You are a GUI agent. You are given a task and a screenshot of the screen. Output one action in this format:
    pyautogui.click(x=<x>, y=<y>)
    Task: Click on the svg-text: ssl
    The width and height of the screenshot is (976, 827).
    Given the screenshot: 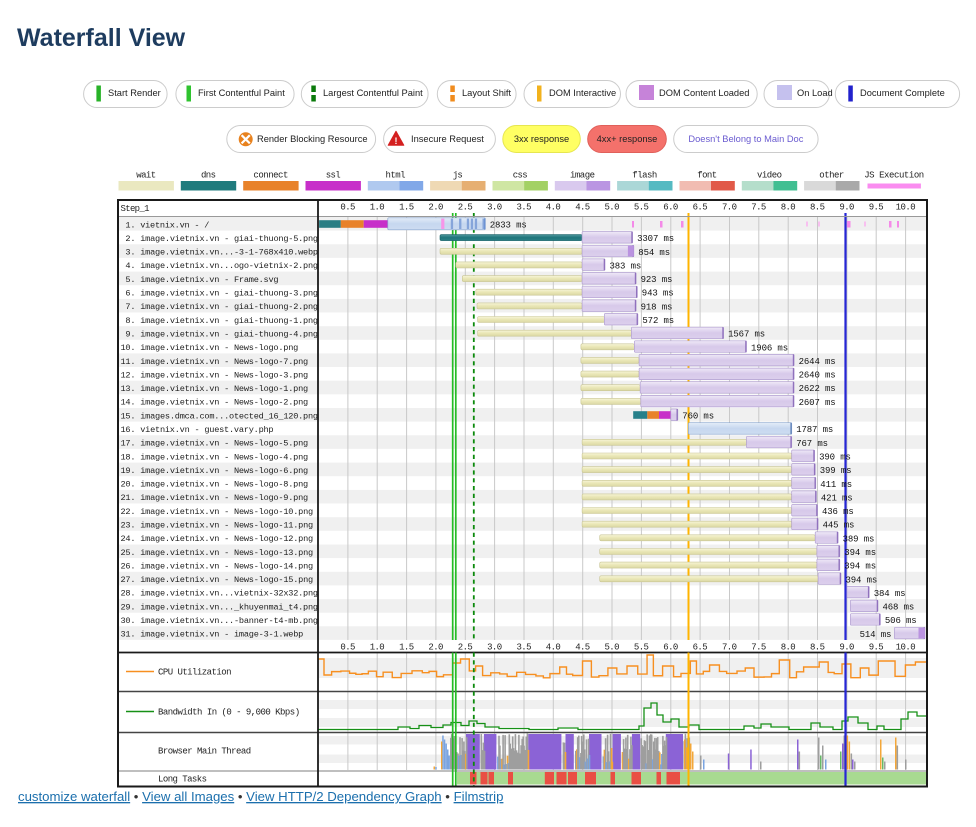 What is the action you would take?
    pyautogui.click(x=333, y=176)
    